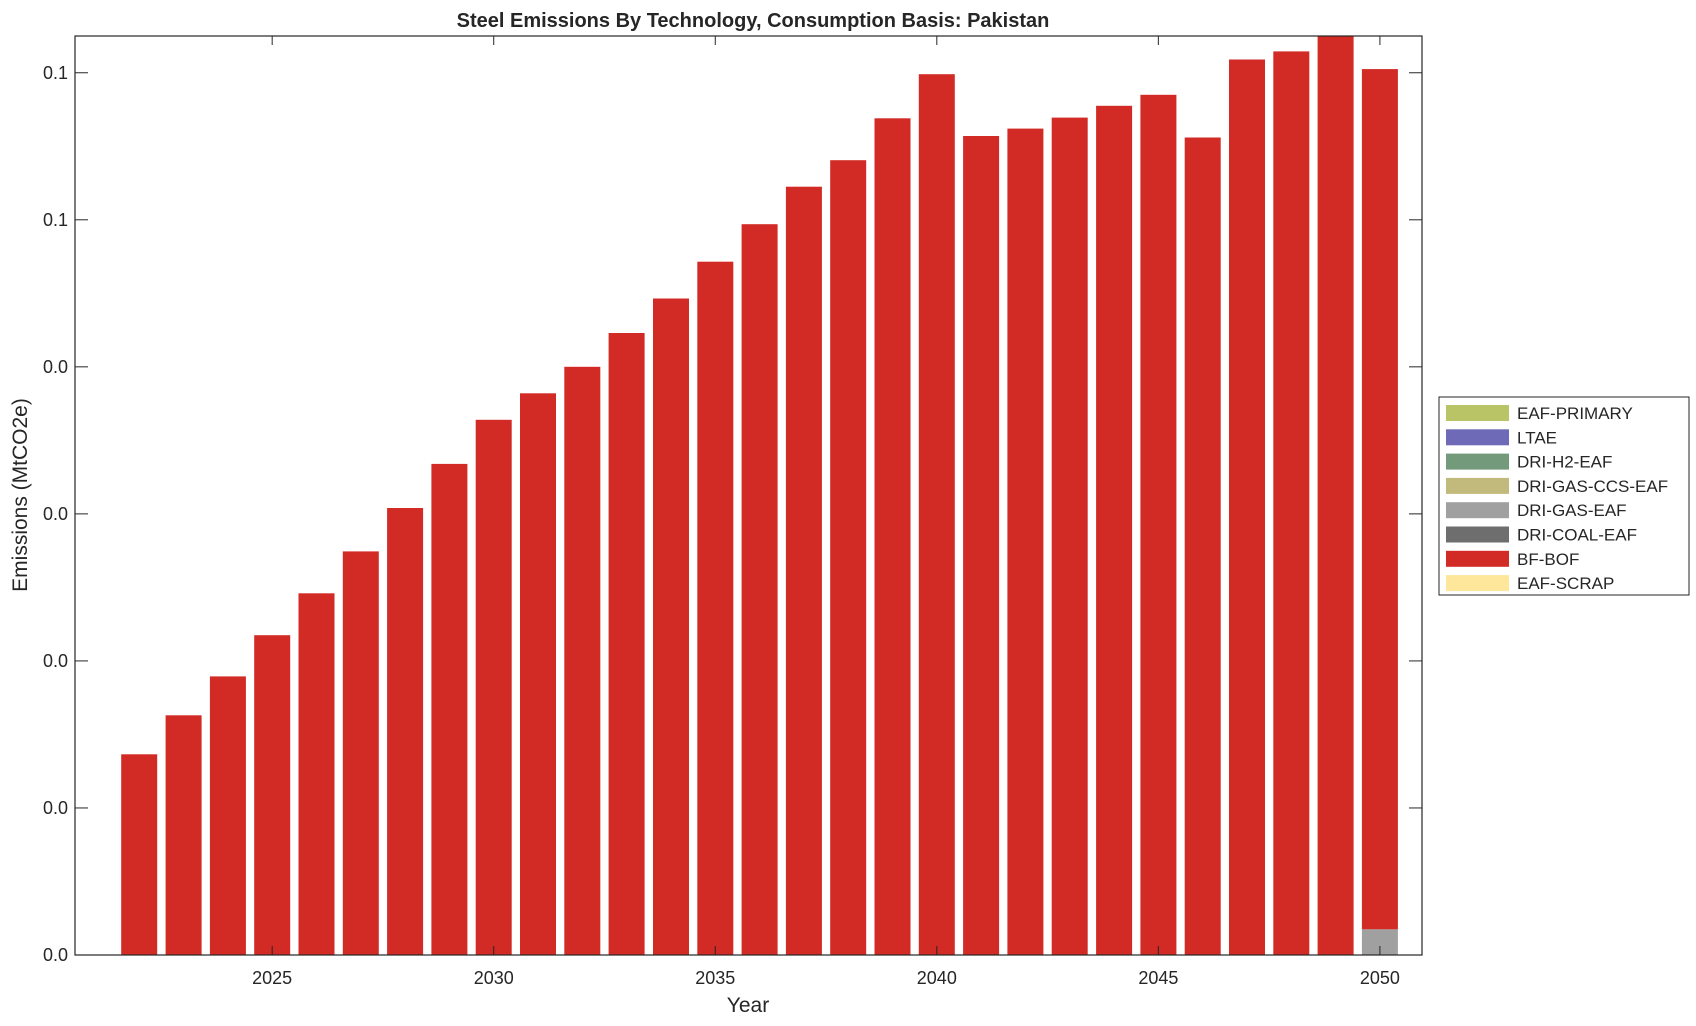 The width and height of the screenshot is (1696, 1026). I want to click on bar-bf-bof-2036, so click(759, 589).